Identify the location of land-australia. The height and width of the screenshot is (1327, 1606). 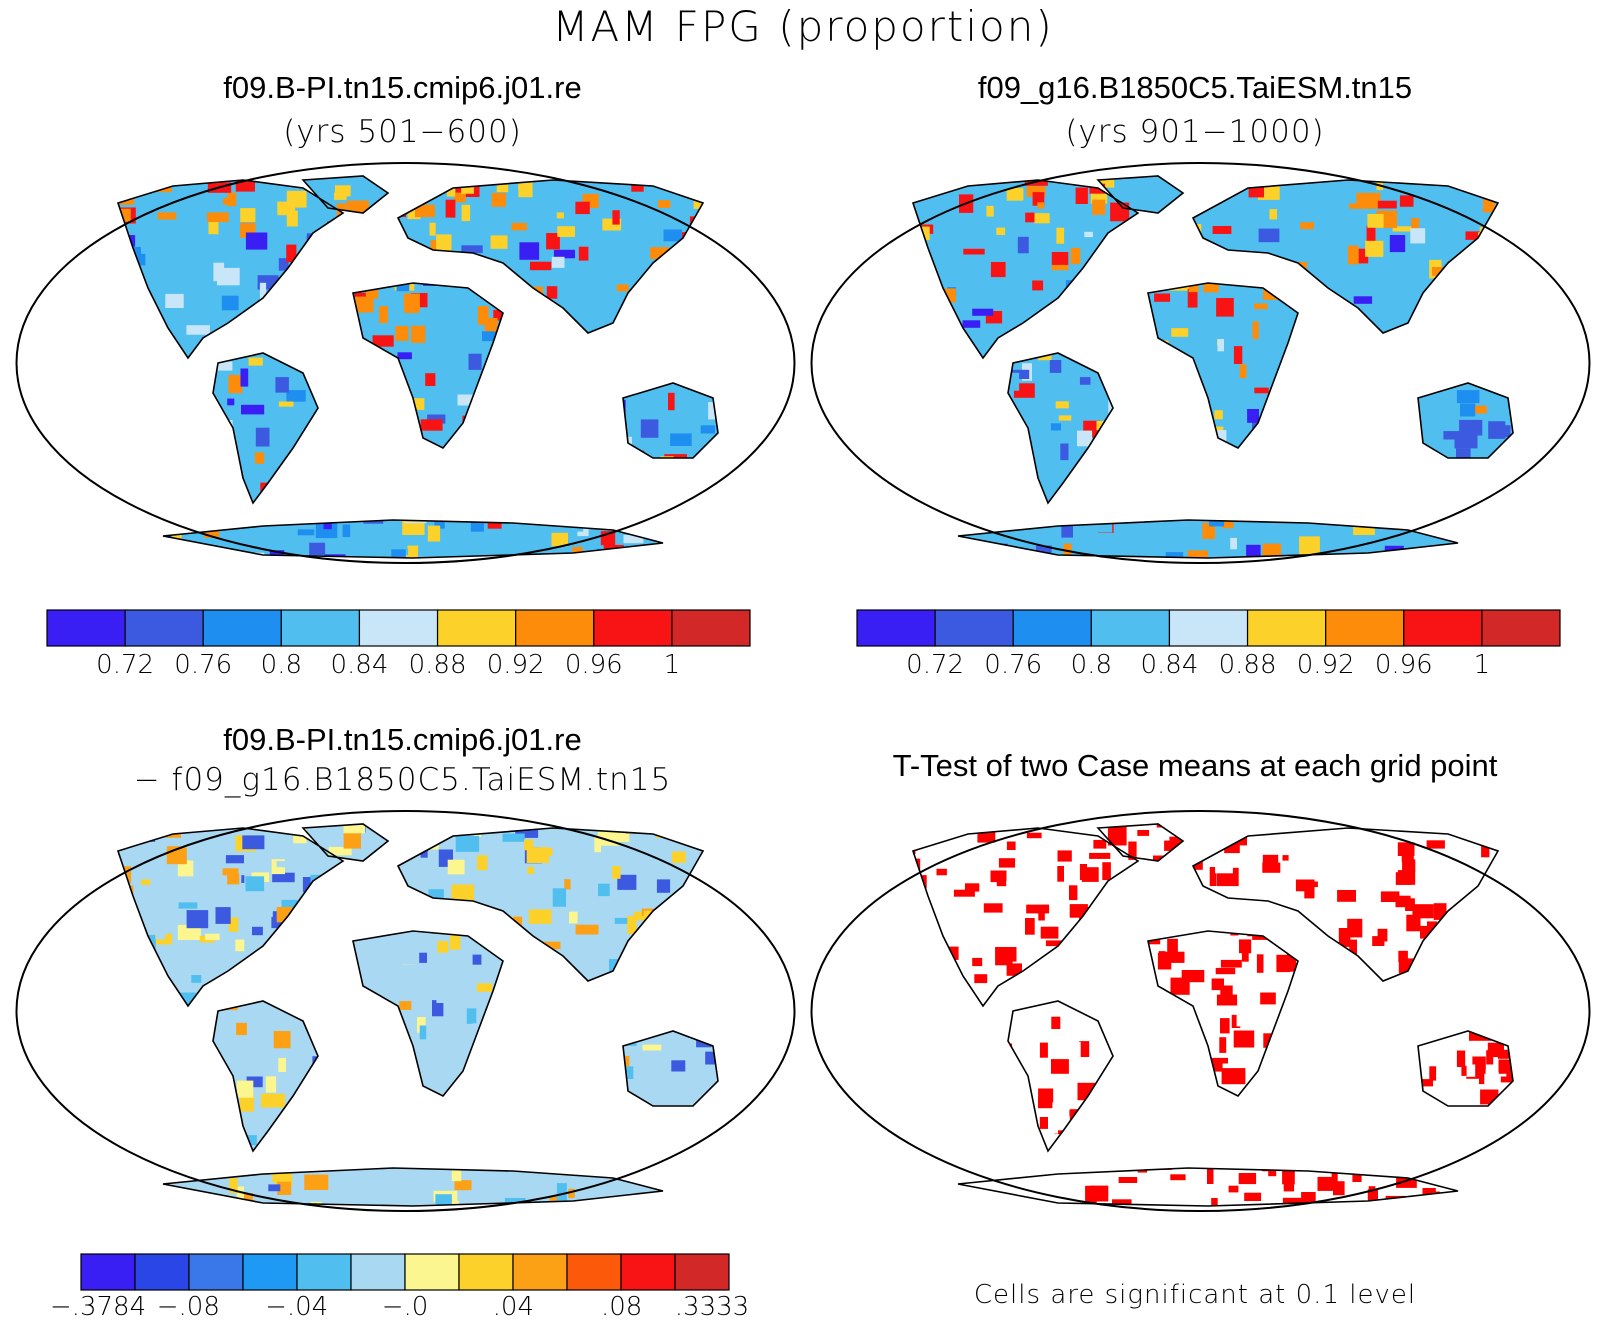
(670, 420).